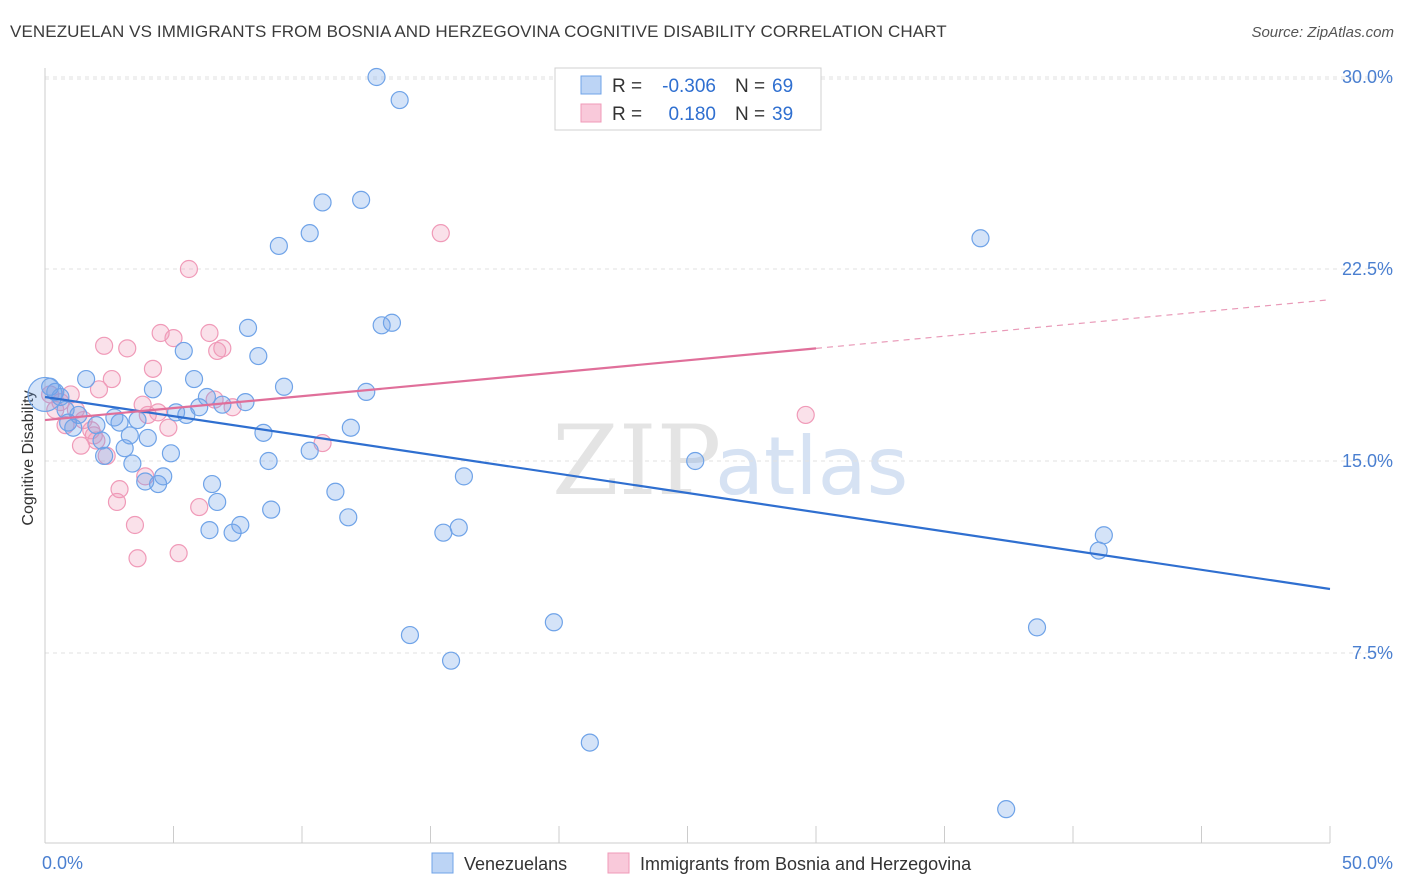  I want to click on y-tick-label: 30.0%, so click(1367, 77).